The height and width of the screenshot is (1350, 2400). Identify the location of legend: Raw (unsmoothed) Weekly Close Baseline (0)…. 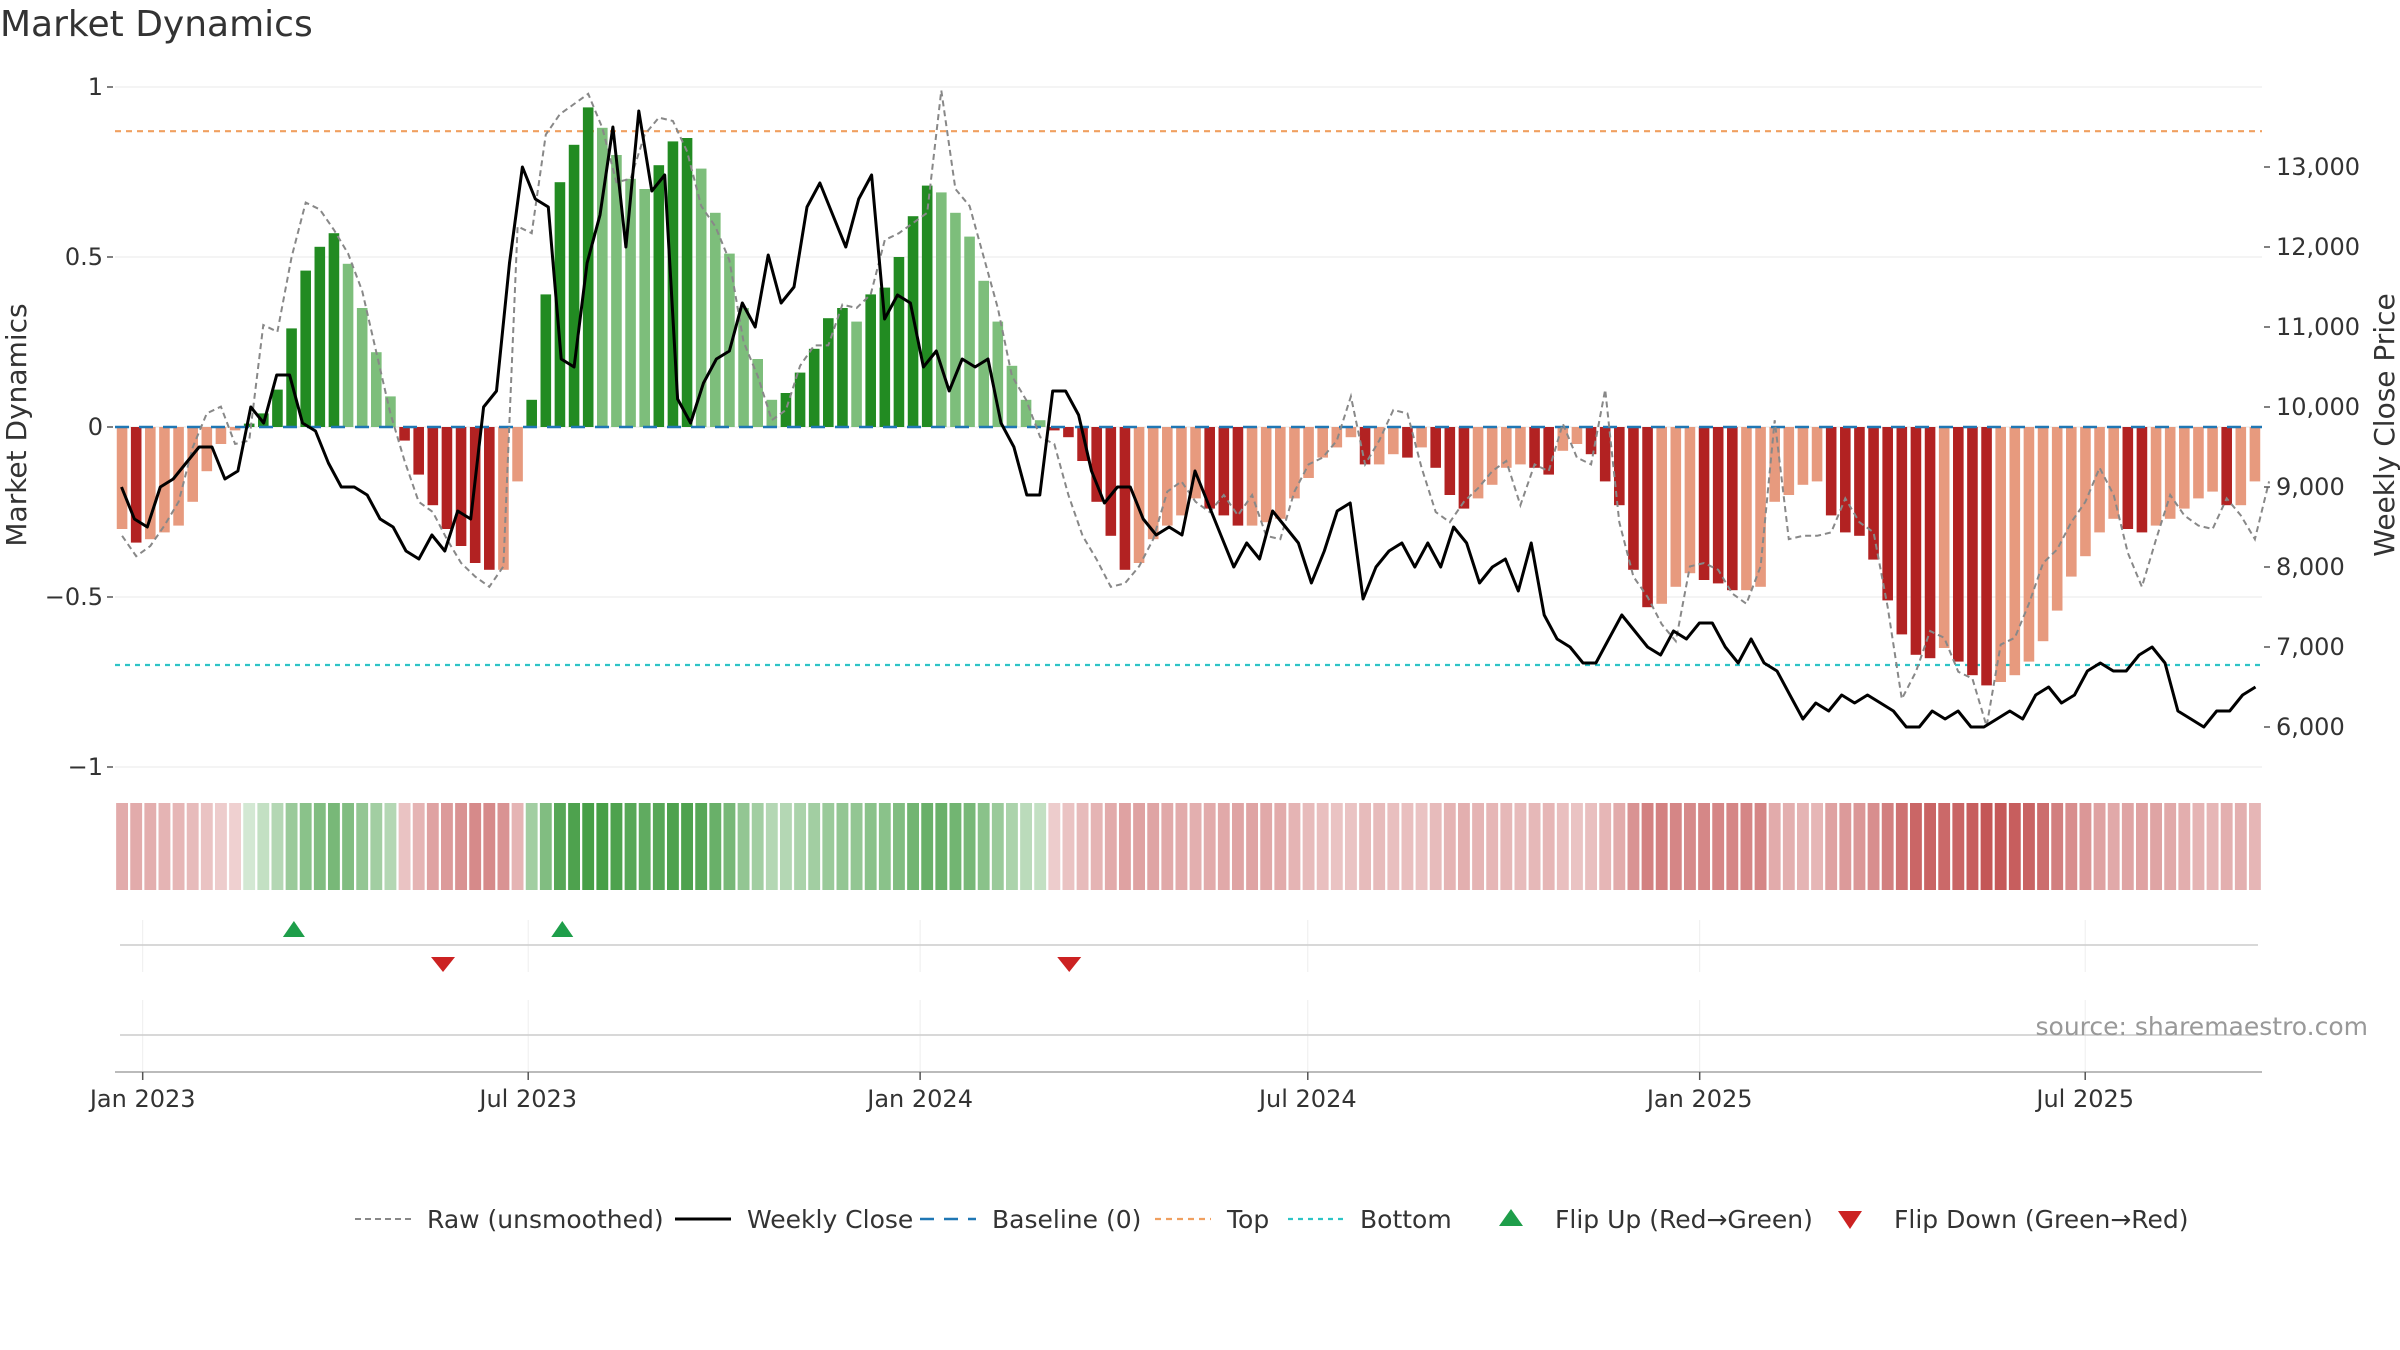
(1272, 1219).